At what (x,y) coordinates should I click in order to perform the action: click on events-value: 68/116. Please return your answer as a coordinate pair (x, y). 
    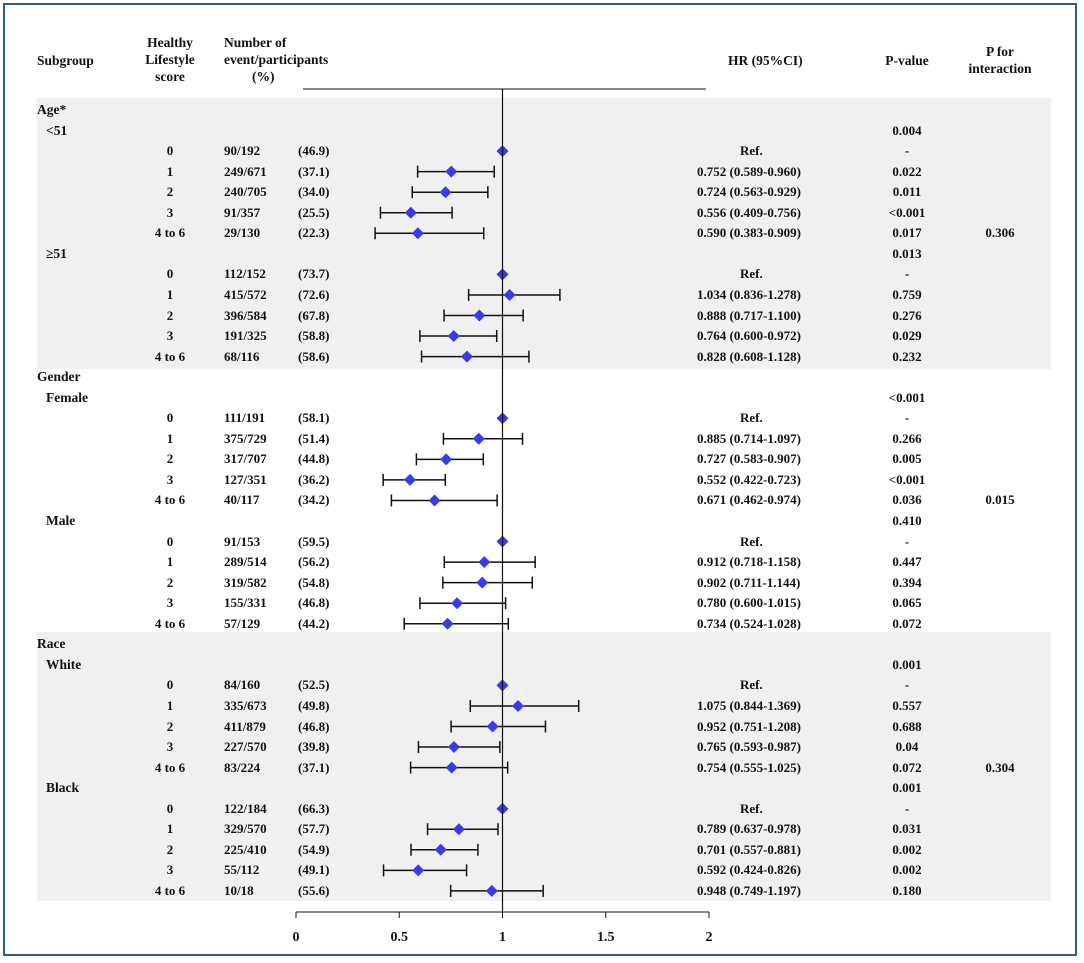
    Looking at the image, I should click on (242, 356).